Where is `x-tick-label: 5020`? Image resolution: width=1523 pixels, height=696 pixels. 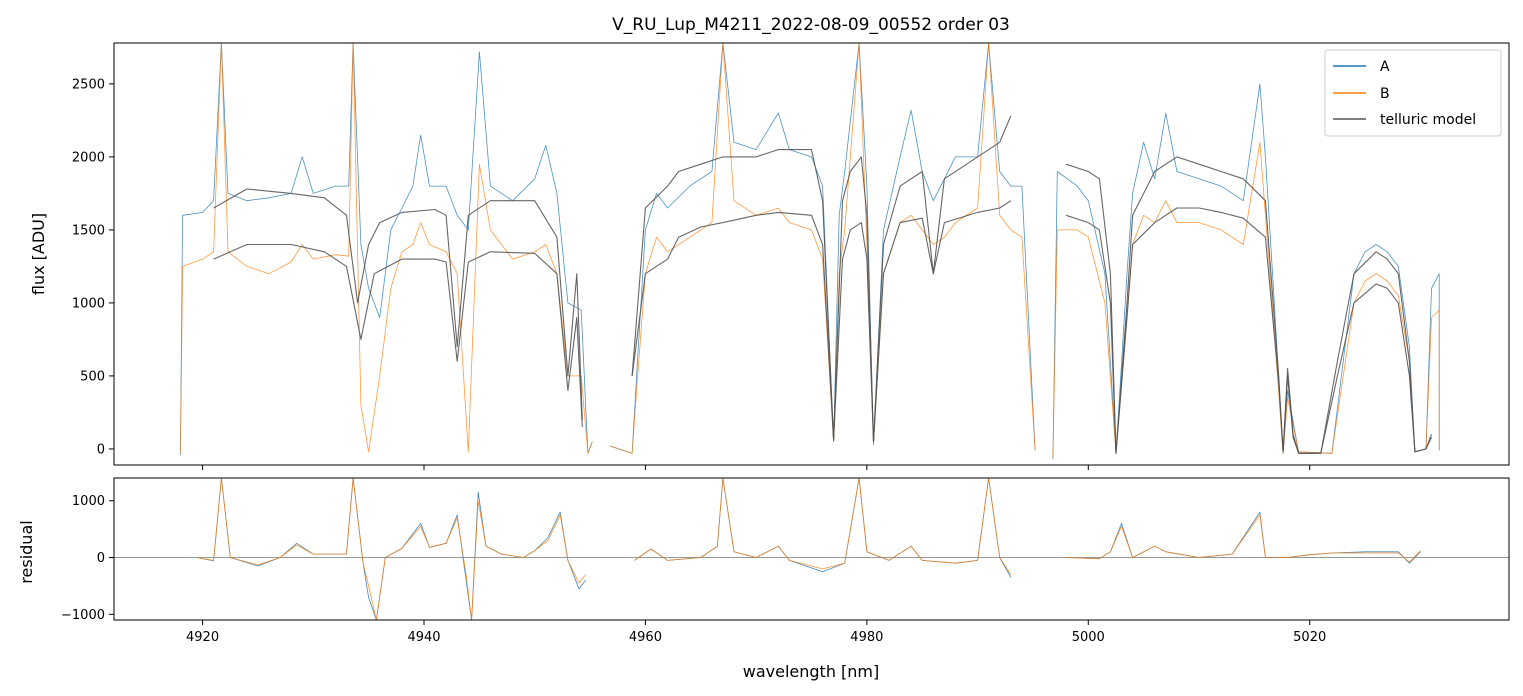
x-tick-label: 5020 is located at coordinates (1309, 637).